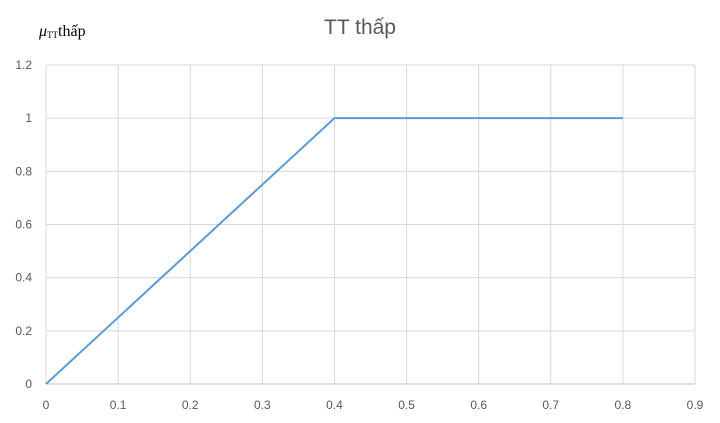 The height and width of the screenshot is (423, 720). Describe the element at coordinates (190, 405) in the screenshot. I see `x-tick-label: 0.2` at that location.